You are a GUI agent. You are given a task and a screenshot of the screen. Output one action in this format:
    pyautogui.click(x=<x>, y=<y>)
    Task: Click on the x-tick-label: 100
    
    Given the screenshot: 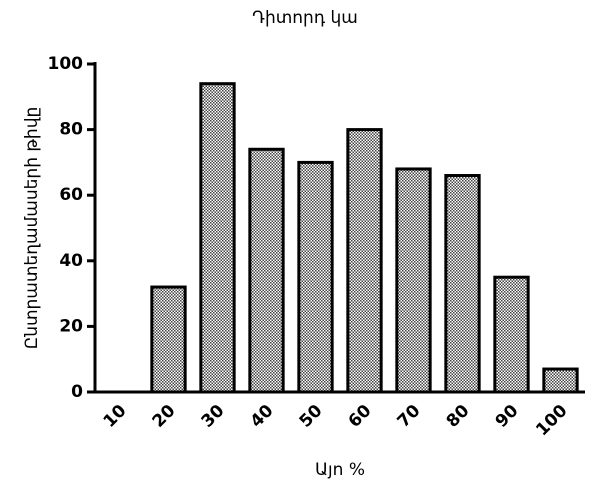 What is the action you would take?
    pyautogui.click(x=551, y=420)
    